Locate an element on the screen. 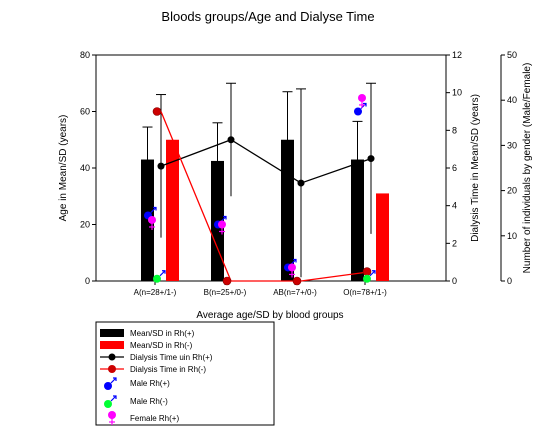  y-tick-label-left: 0 is located at coordinates (87, 281).